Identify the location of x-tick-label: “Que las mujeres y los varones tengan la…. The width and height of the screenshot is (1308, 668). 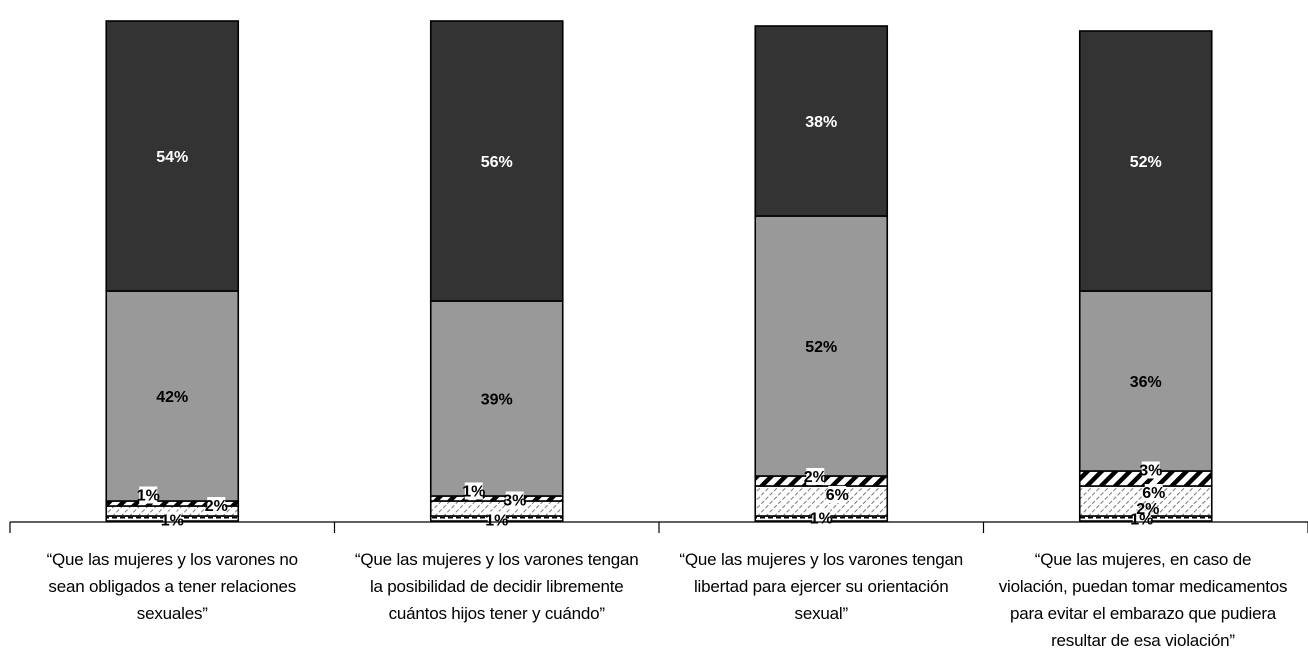
(496, 586).